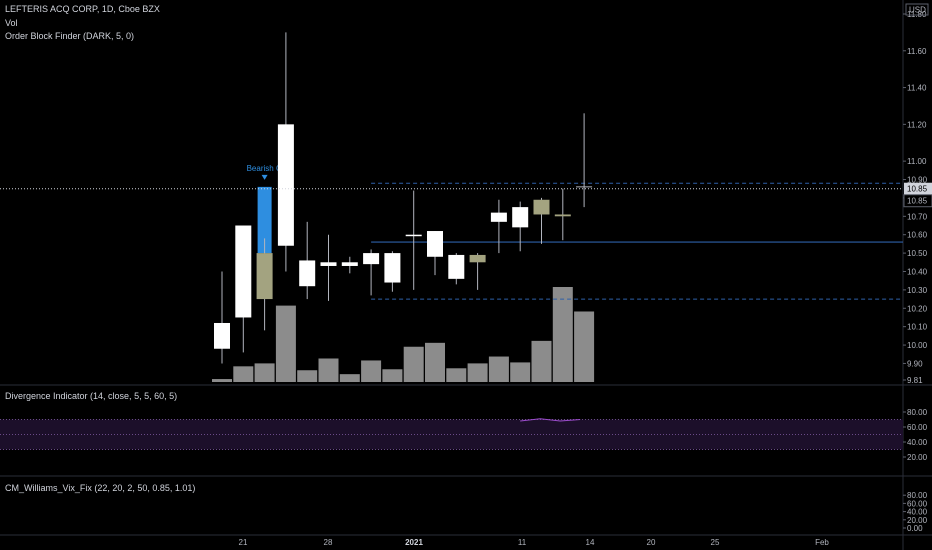  Describe the element at coordinates (917, 180) in the screenshot. I see `price-tick-label: 10.90` at that location.